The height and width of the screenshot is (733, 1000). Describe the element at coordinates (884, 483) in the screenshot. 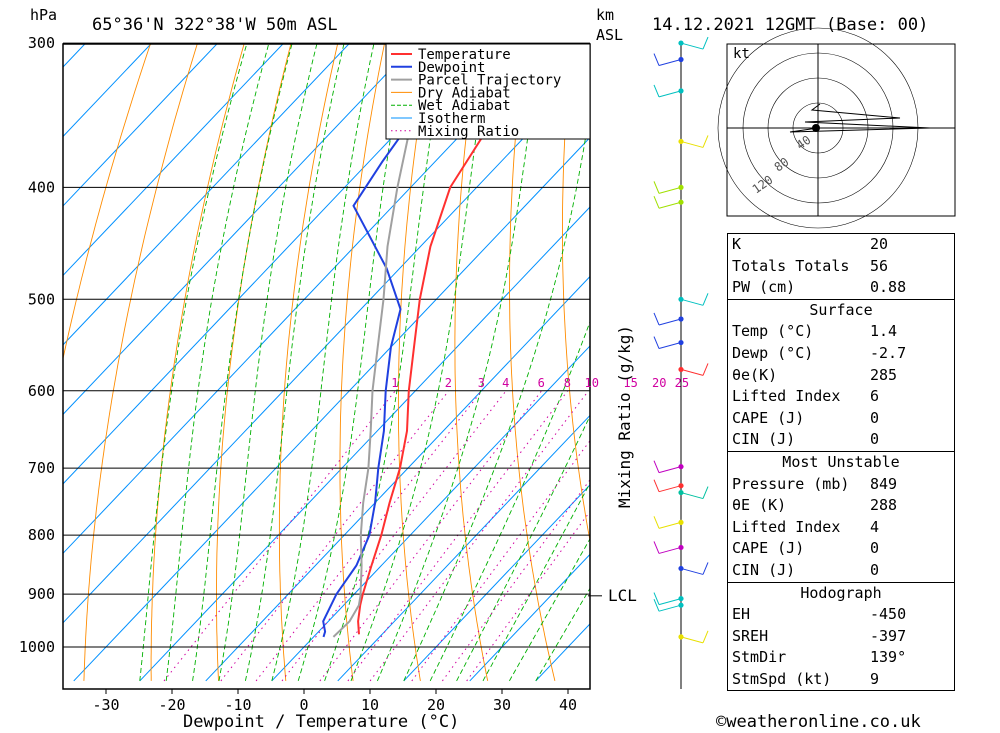

I see `mu-pressure-value: 849` at that location.